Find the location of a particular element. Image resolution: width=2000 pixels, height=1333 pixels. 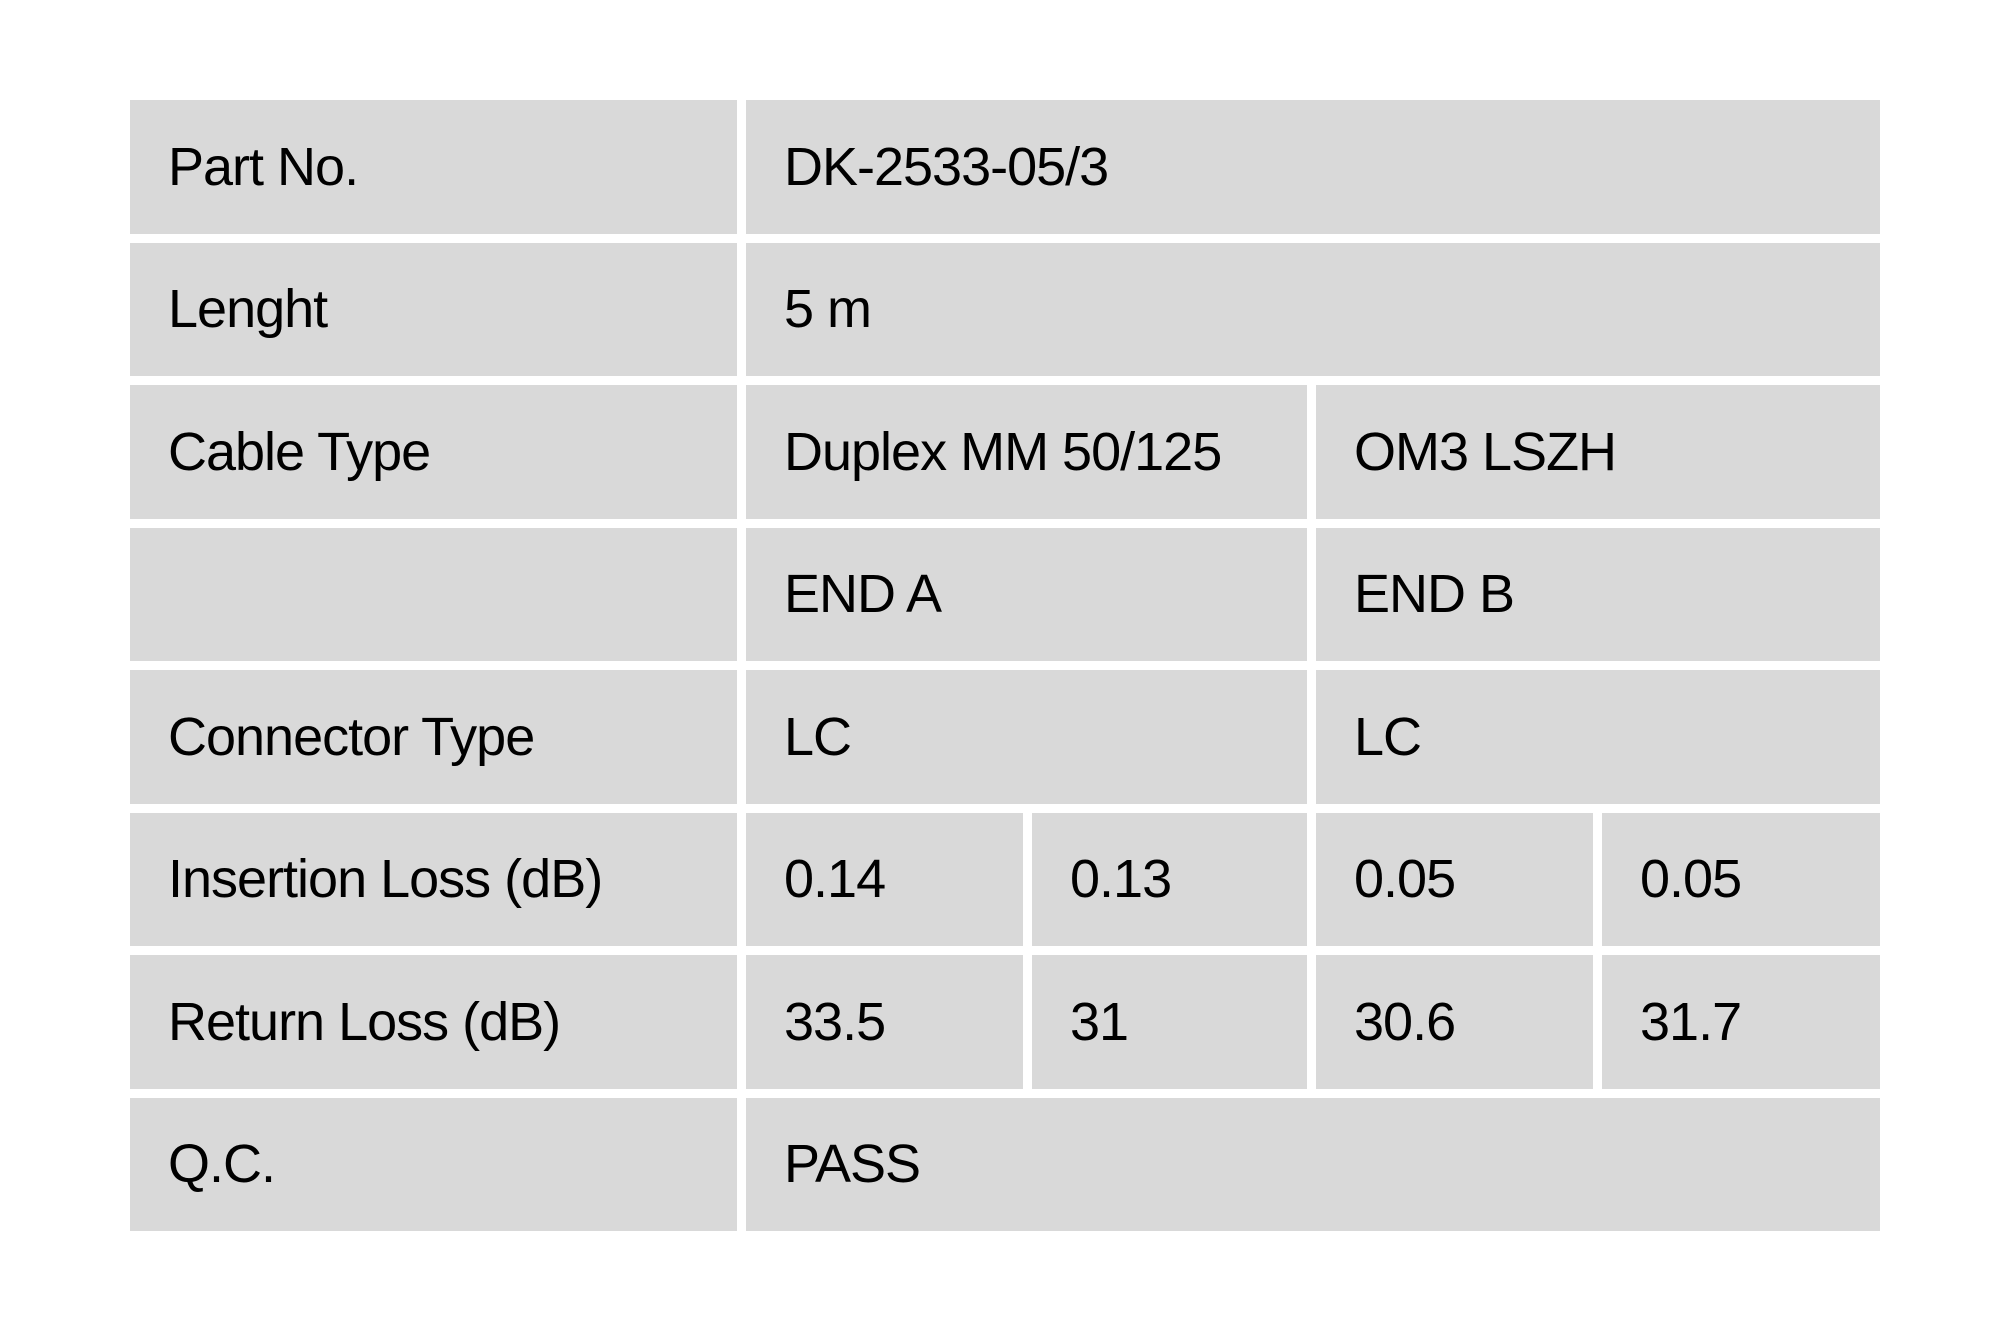

insertion-loss-label: Insertion Loss (dB) is located at coordinates (385, 879).